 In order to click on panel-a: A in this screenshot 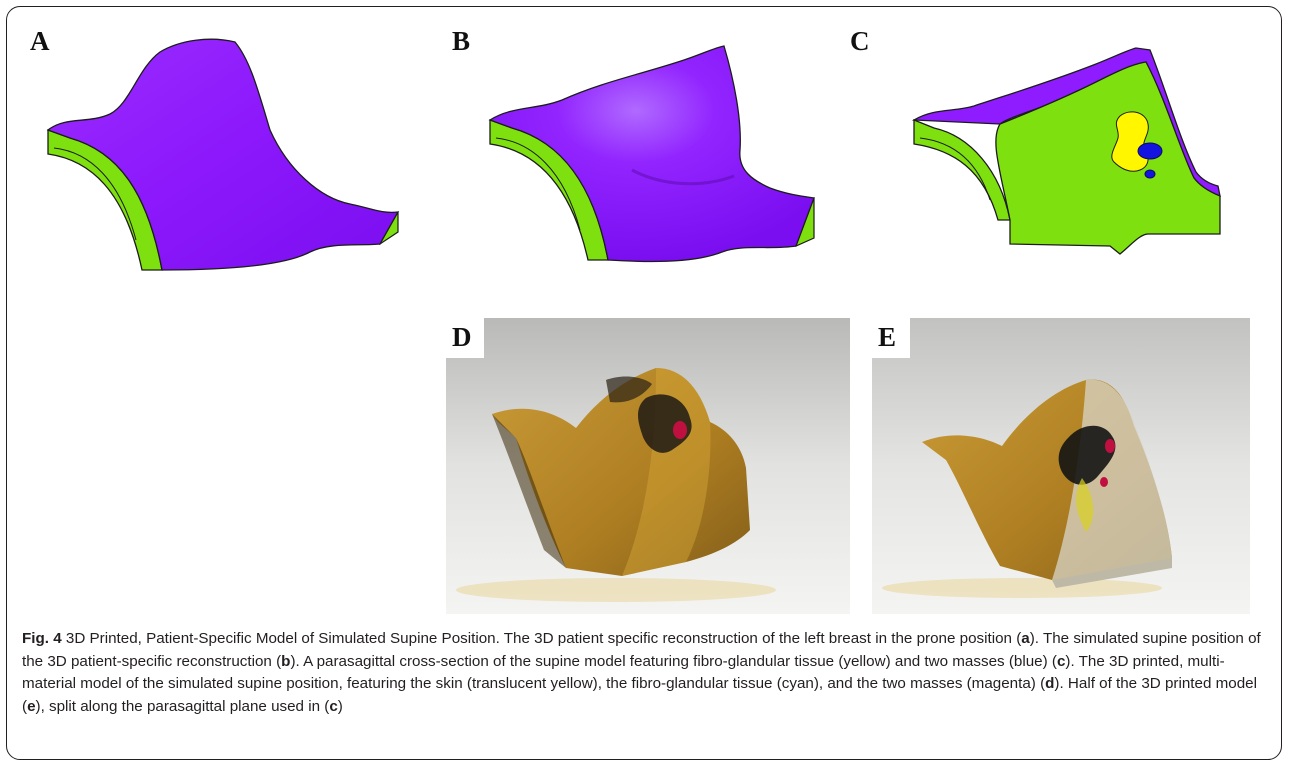, I will do `click(220, 170)`.